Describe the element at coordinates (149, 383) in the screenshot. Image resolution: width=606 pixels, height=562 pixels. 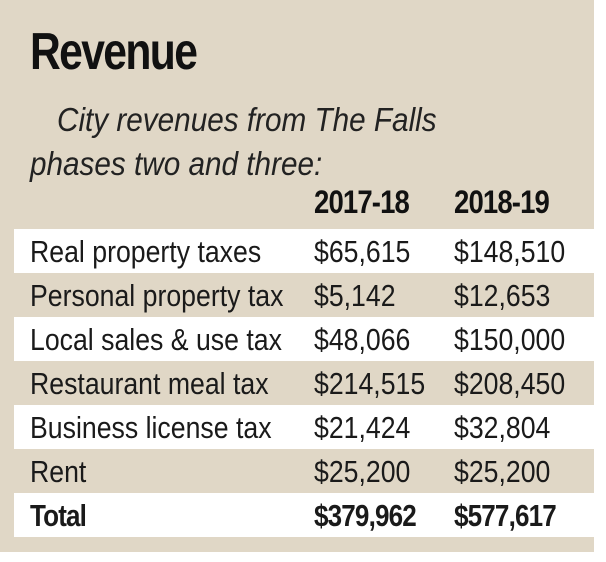
I see `row-label: Restaurant meal tax` at that location.